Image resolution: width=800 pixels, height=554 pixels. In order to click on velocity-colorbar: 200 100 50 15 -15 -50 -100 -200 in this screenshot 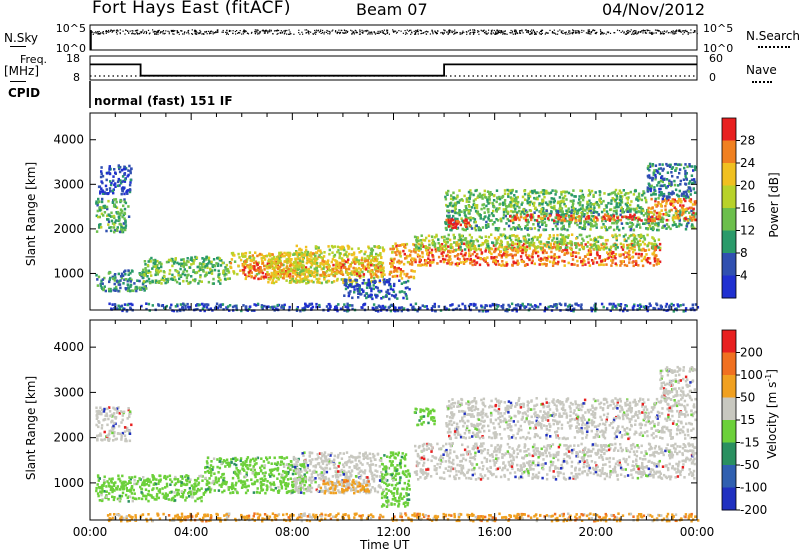, I will do `click(744, 423)`.